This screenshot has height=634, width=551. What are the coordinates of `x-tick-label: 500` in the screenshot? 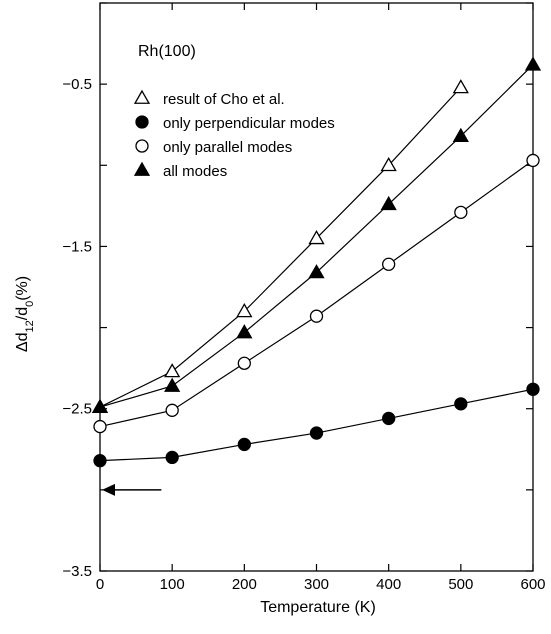 It's located at (460, 584).